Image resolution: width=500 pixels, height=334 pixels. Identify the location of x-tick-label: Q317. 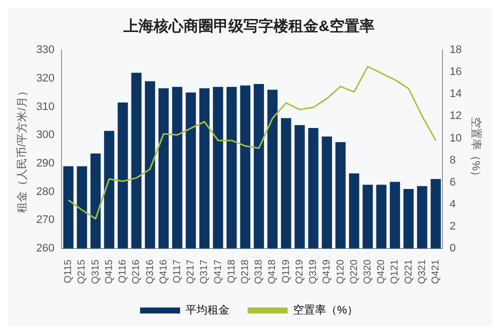
(204, 271).